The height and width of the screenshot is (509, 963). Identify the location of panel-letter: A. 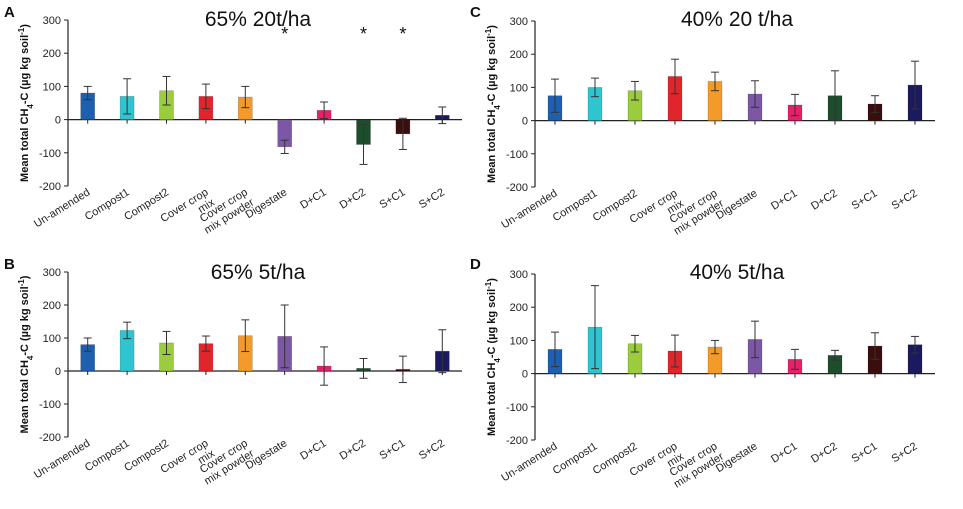
(9, 12).